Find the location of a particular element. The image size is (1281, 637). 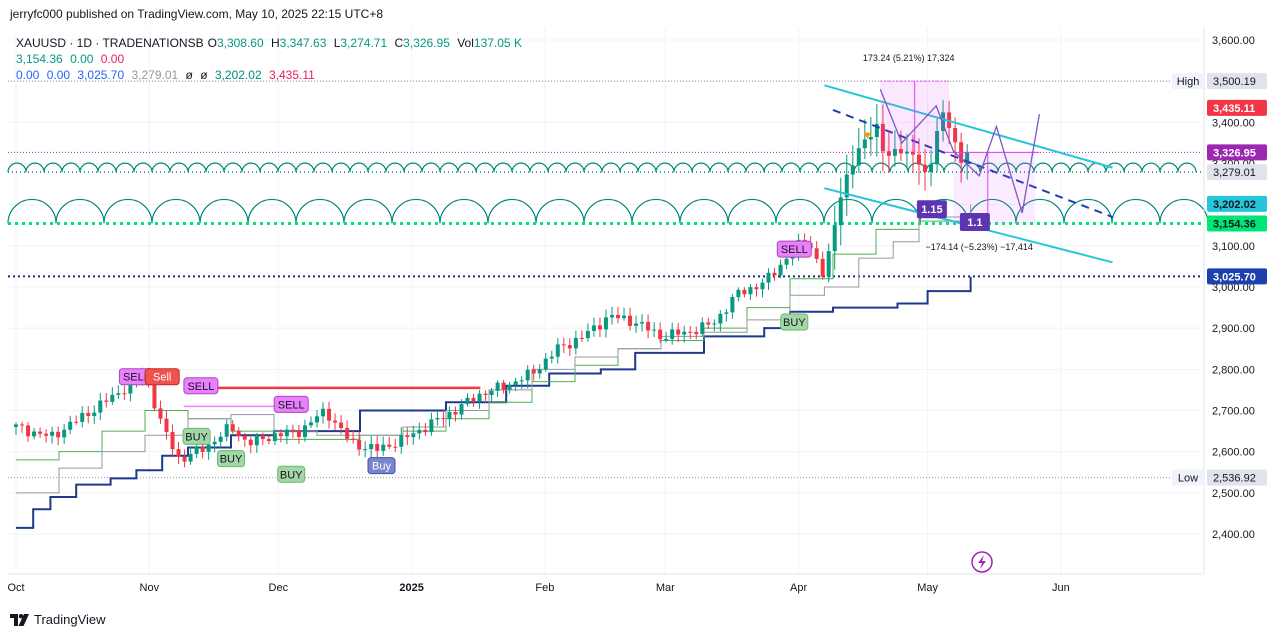

tradingview-logo: TradingView is located at coordinates (58, 619).